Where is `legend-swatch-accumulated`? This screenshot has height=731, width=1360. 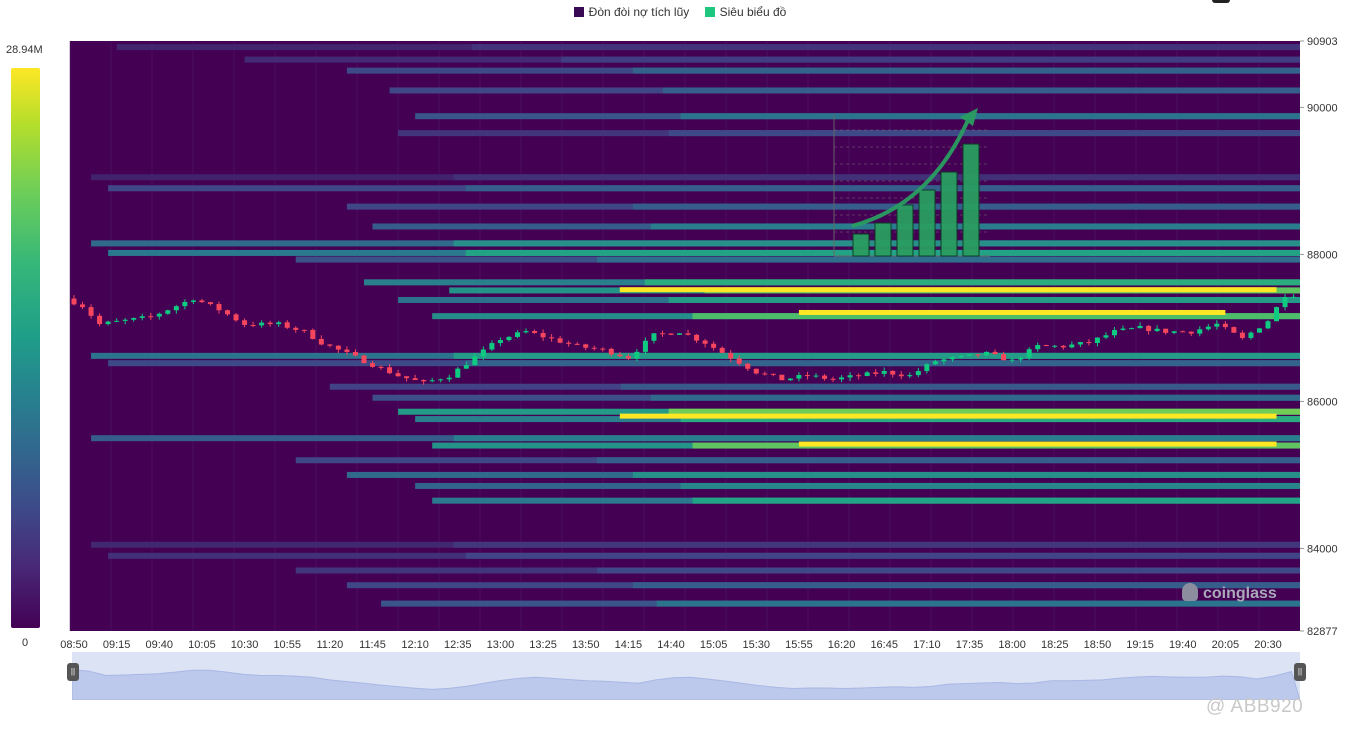
legend-swatch-accumulated is located at coordinates (578, 12).